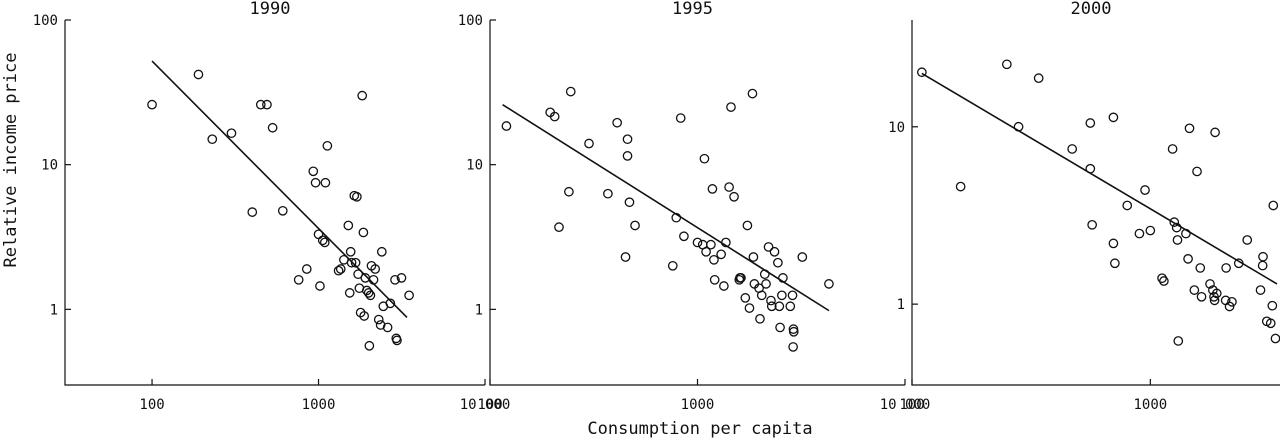 The image size is (1280, 440). Describe the element at coordinates (49, 166) in the screenshot. I see `y-tick-label: 10` at that location.